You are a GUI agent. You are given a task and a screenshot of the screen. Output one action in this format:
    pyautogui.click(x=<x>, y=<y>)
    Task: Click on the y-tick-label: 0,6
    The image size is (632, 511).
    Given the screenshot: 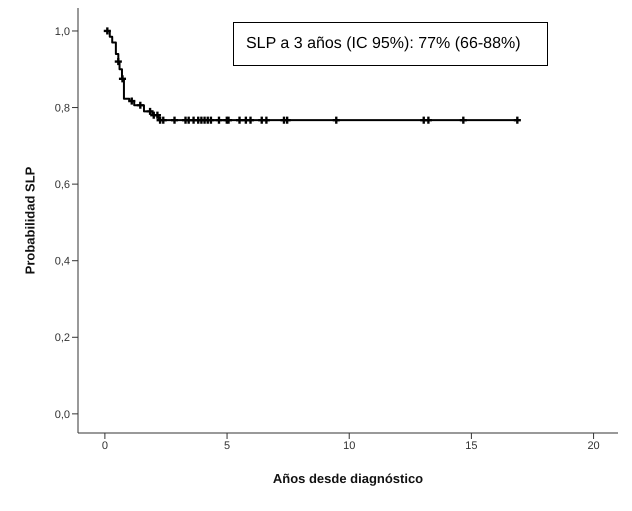 What is the action you would take?
    pyautogui.click(x=62, y=185)
    